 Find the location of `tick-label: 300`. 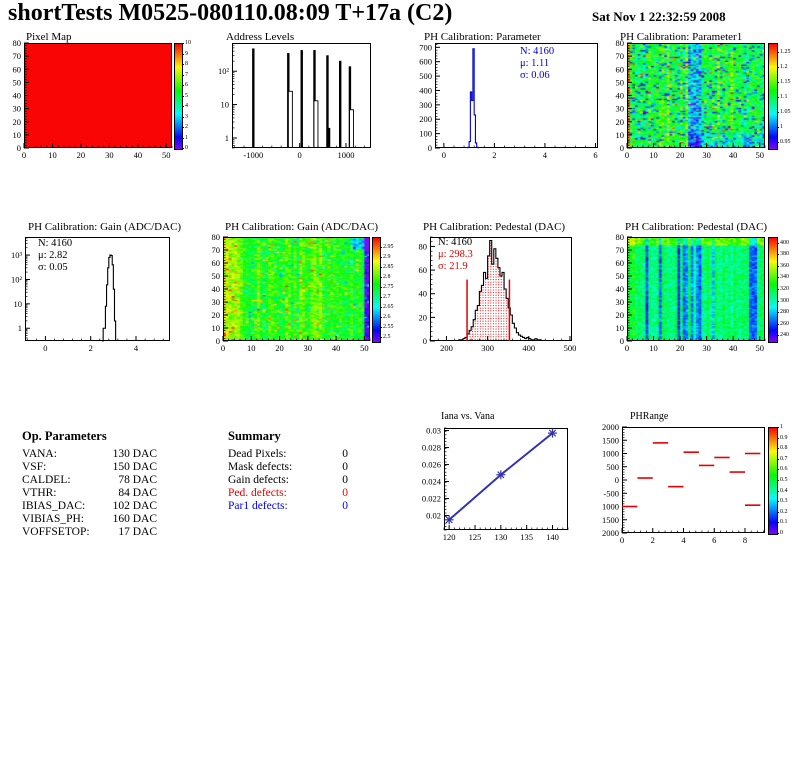

tick-label: 300 is located at coordinates (425, 105).